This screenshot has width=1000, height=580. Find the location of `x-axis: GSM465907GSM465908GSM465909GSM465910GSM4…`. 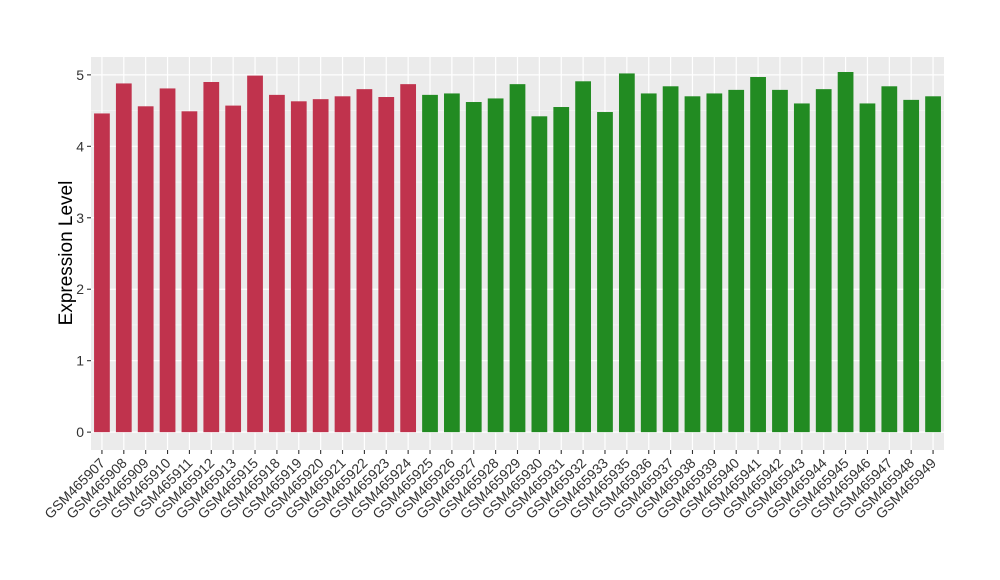

x-axis: GSM465907GSM465908GSM465909GSM465910GSM4… is located at coordinates (490, 486).